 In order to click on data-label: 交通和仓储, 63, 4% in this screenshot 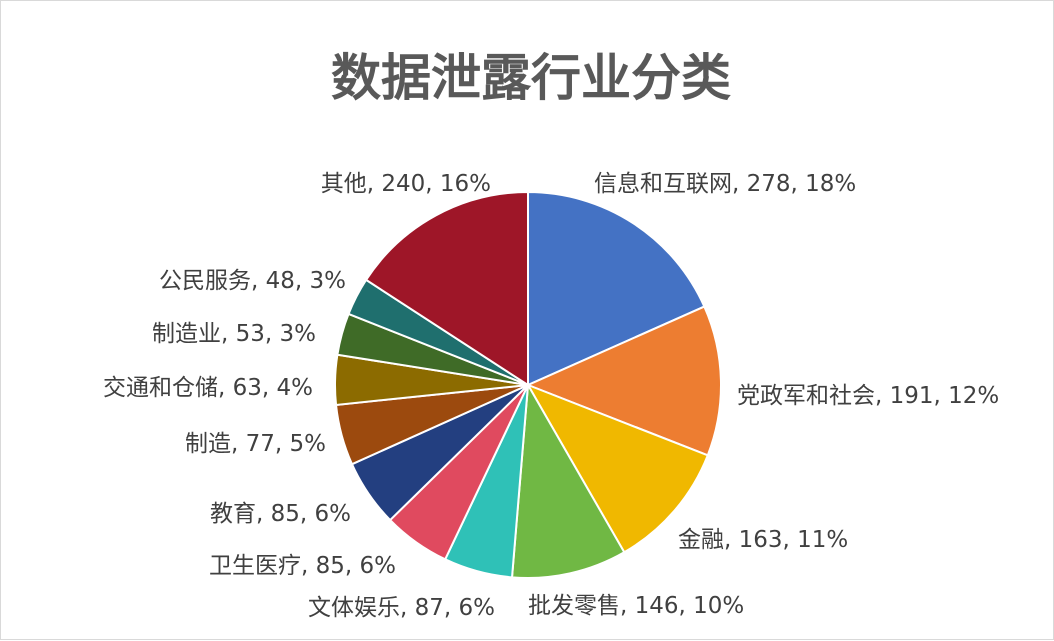, I will do `click(208, 388)`.